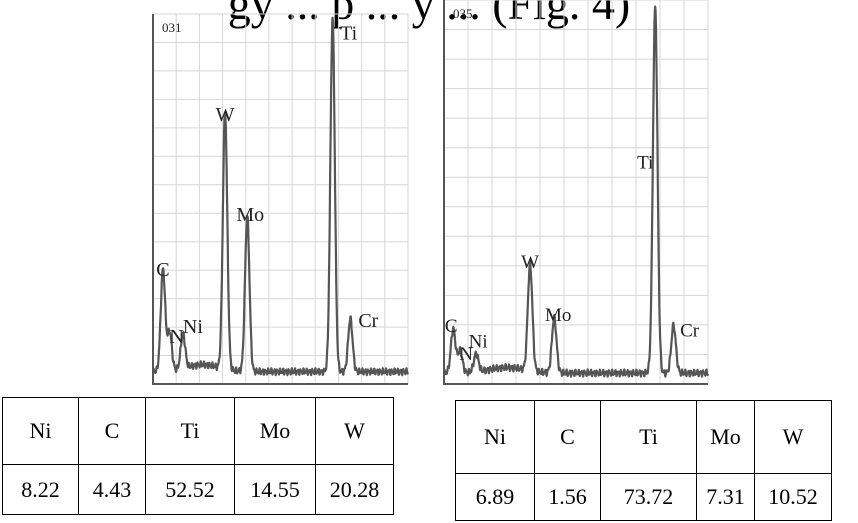  What do you see at coordinates (40, 489) in the screenshot?
I see `table-cell: 8.22` at bounding box center [40, 489].